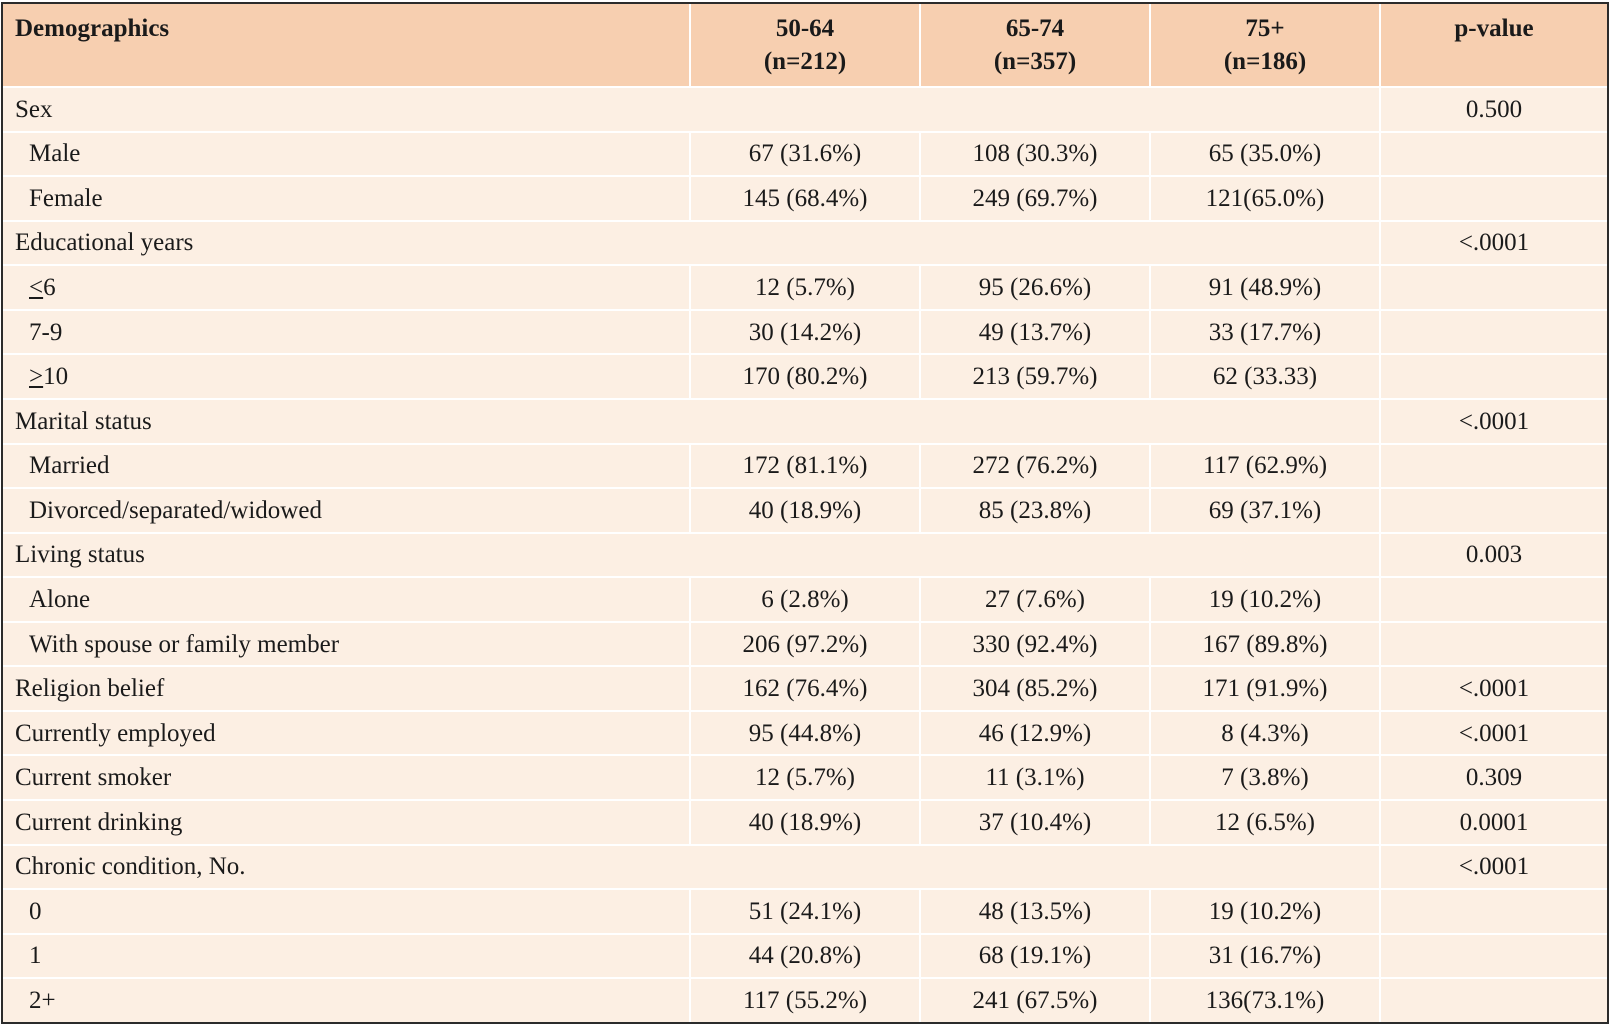 Image resolution: width=1612 pixels, height=1028 pixels. What do you see at coordinates (1265, 643) in the screenshot?
I see `cell-75-plus: 167 (89.8%)` at bounding box center [1265, 643].